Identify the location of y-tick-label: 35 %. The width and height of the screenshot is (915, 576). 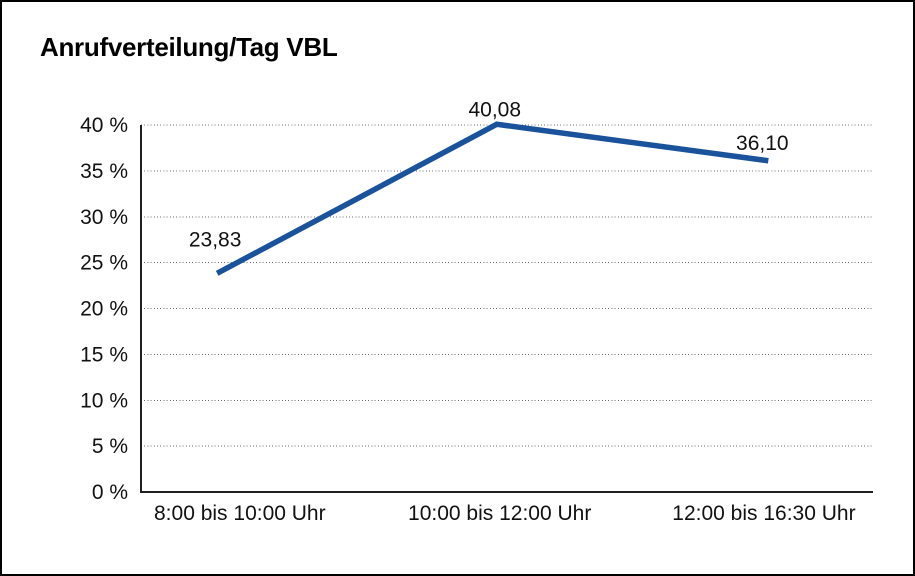
(104, 171).